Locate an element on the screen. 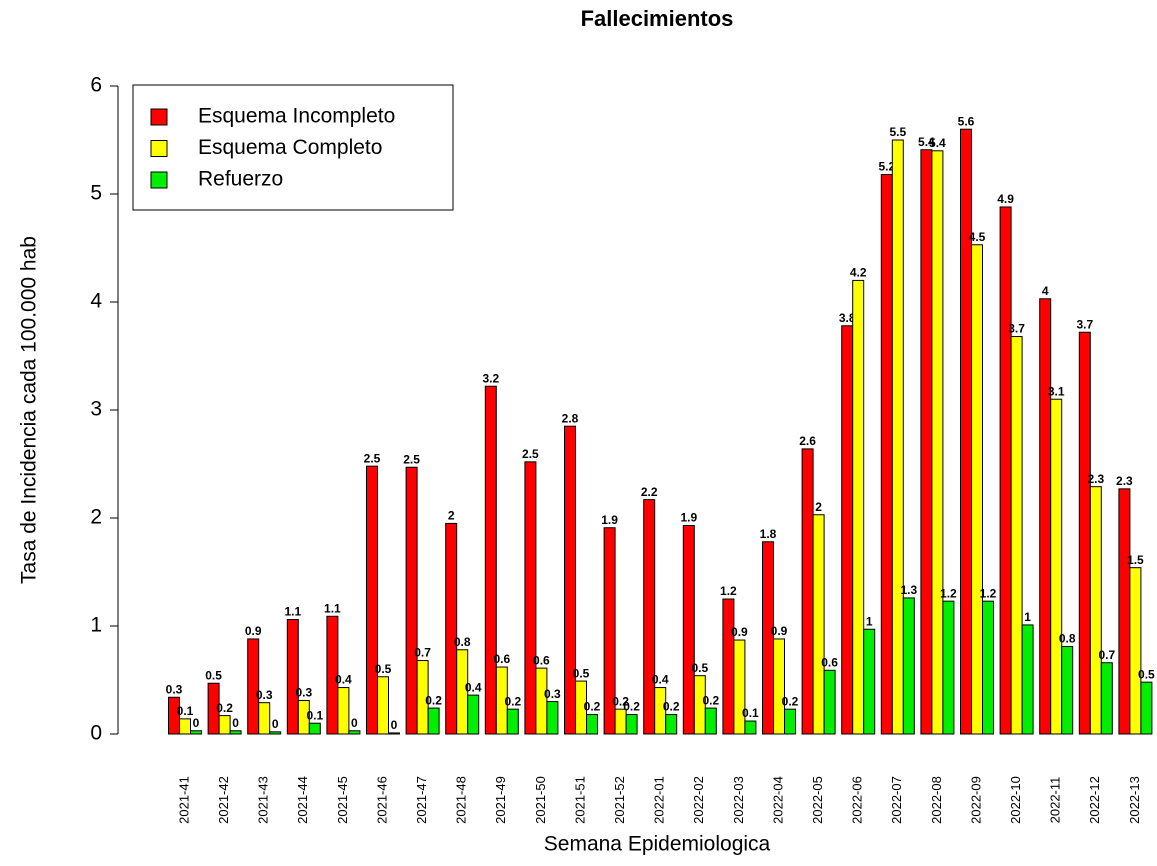 The image size is (1157, 866). value-label: 3.1 is located at coordinates (1056, 391).